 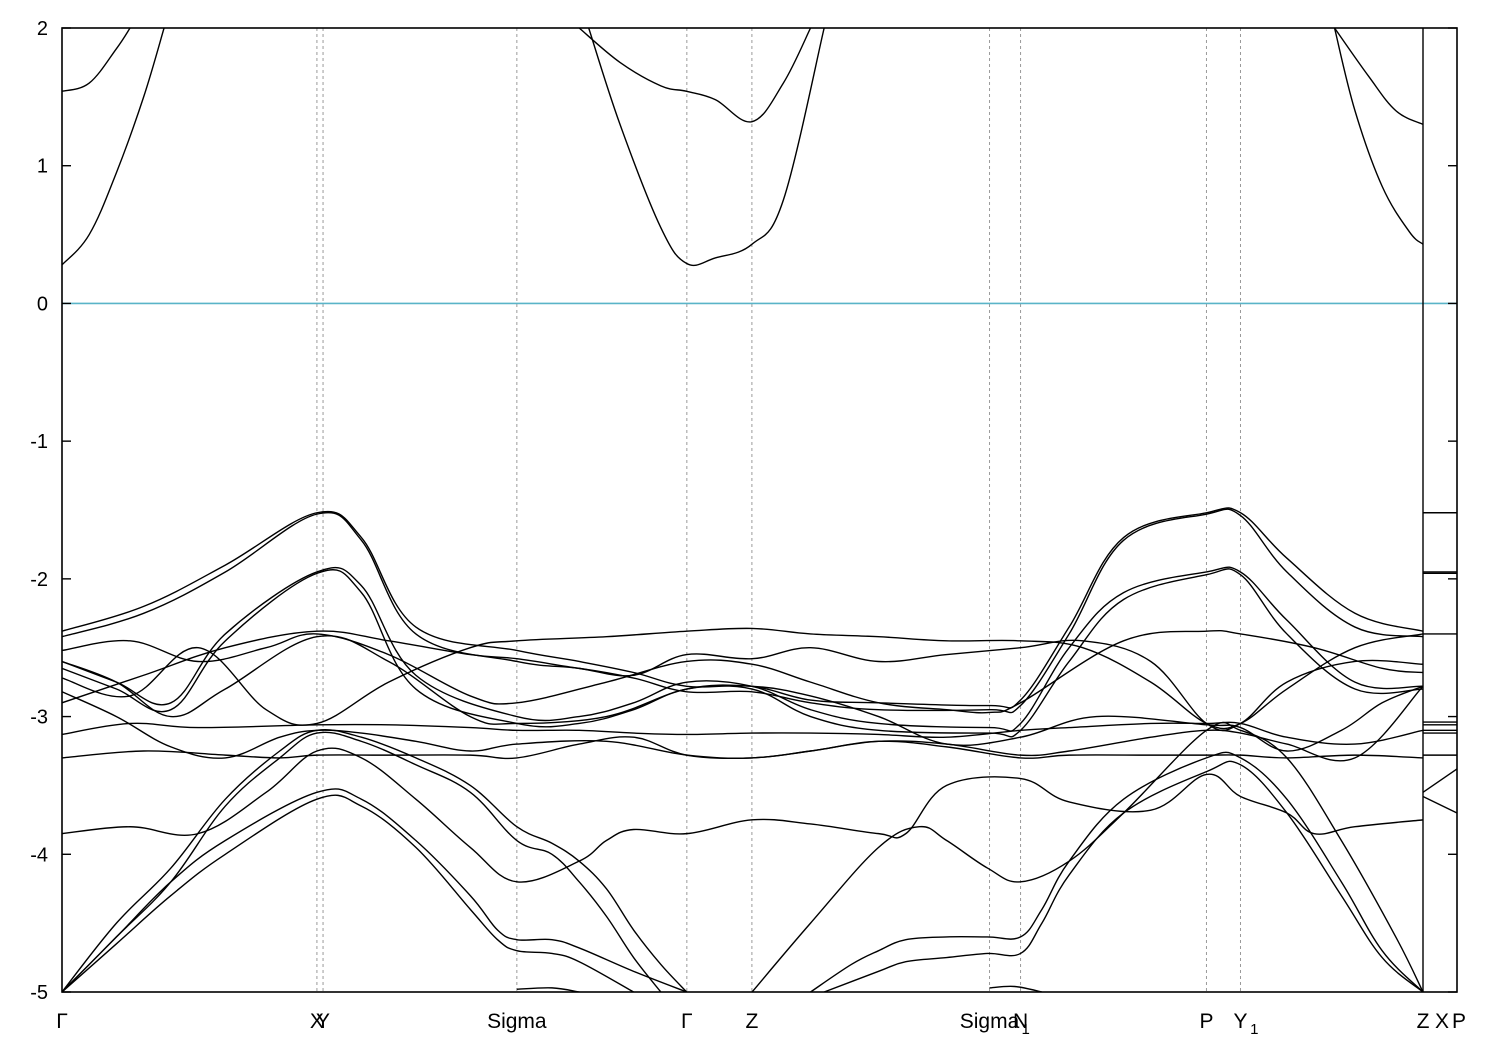 What do you see at coordinates (62, 1021) in the screenshot?
I see `xtick-label-0: Γ` at bounding box center [62, 1021].